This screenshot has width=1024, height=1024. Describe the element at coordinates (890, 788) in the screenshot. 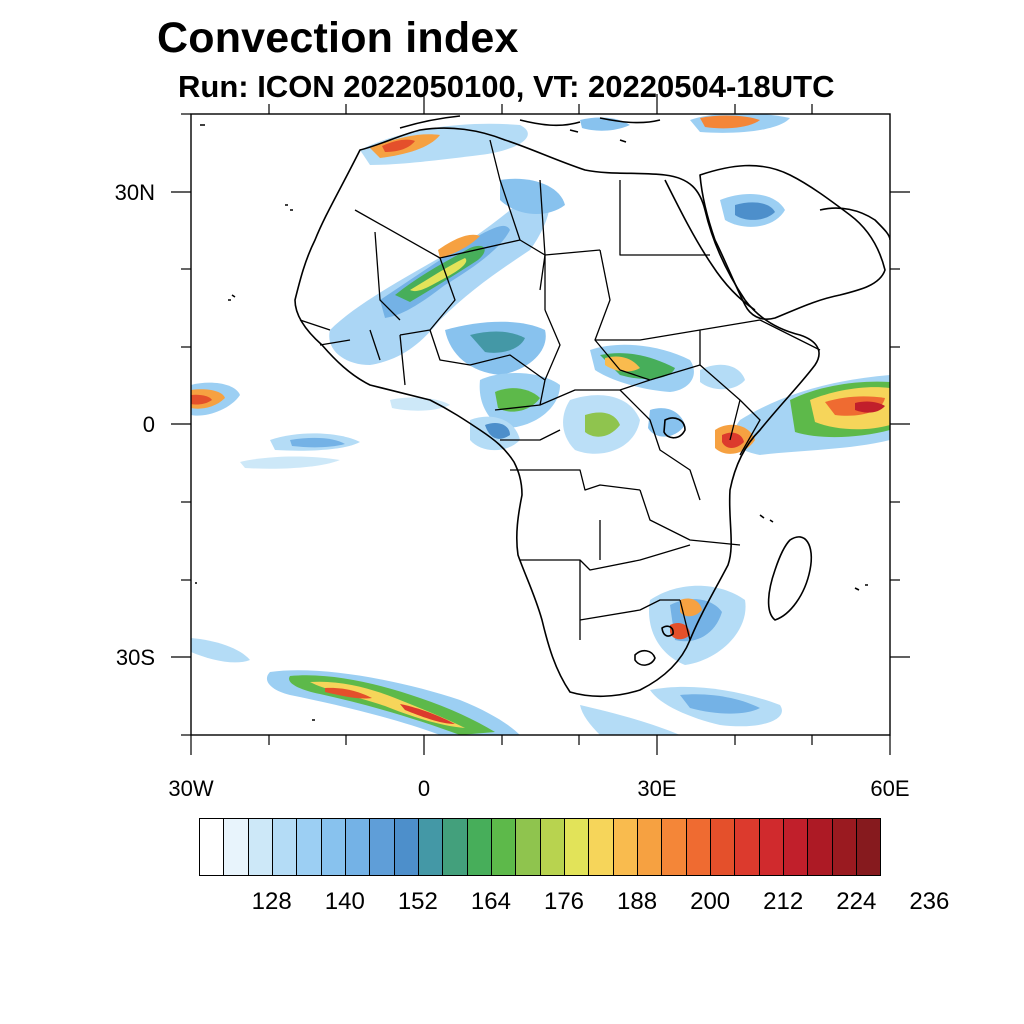

I see `lon-label-60e: 60E` at that location.